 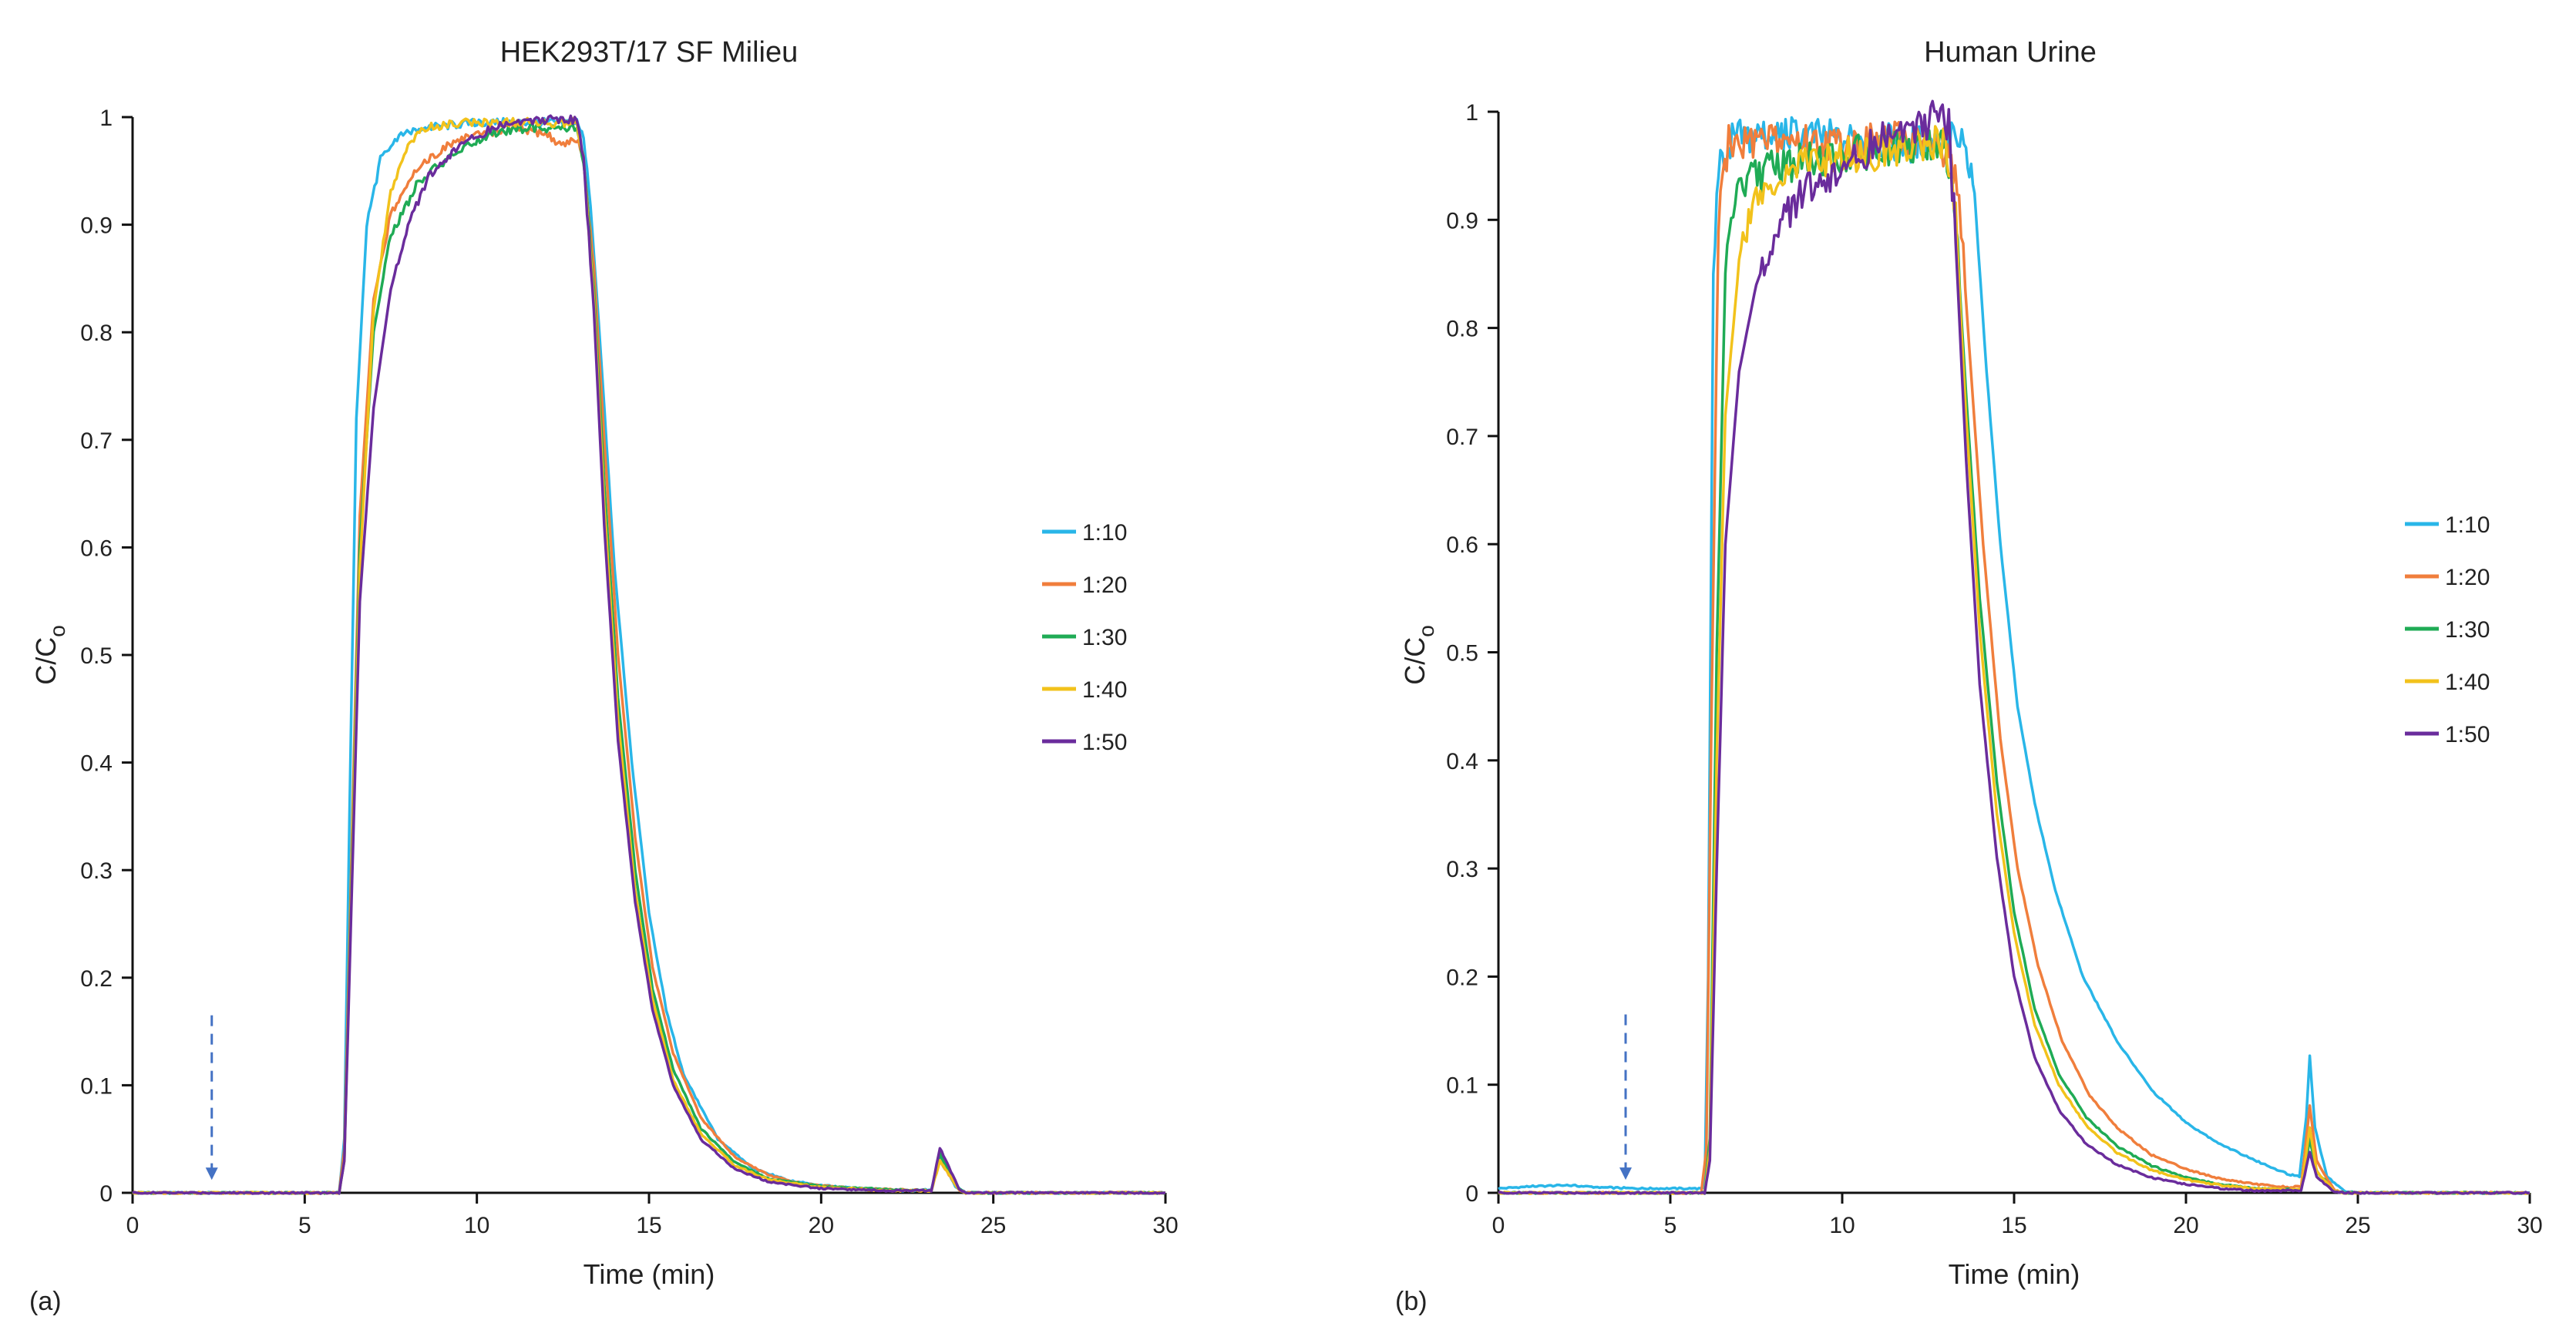 What do you see at coordinates (1411, 1301) in the screenshot?
I see `panel-label: (b)` at bounding box center [1411, 1301].